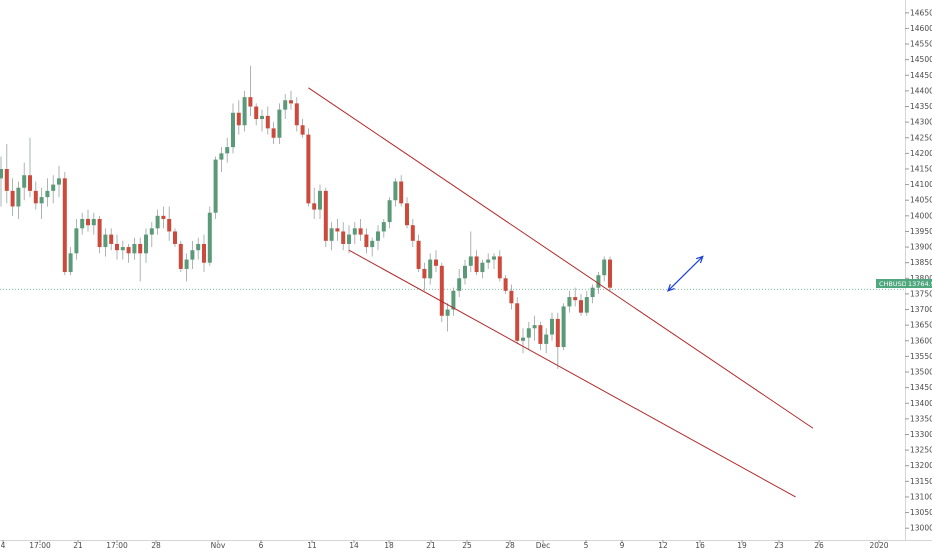 Image resolution: width=932 pixels, height=550 pixels. What do you see at coordinates (354, 545) in the screenshot?
I see `time-tick-label: 14` at bounding box center [354, 545].